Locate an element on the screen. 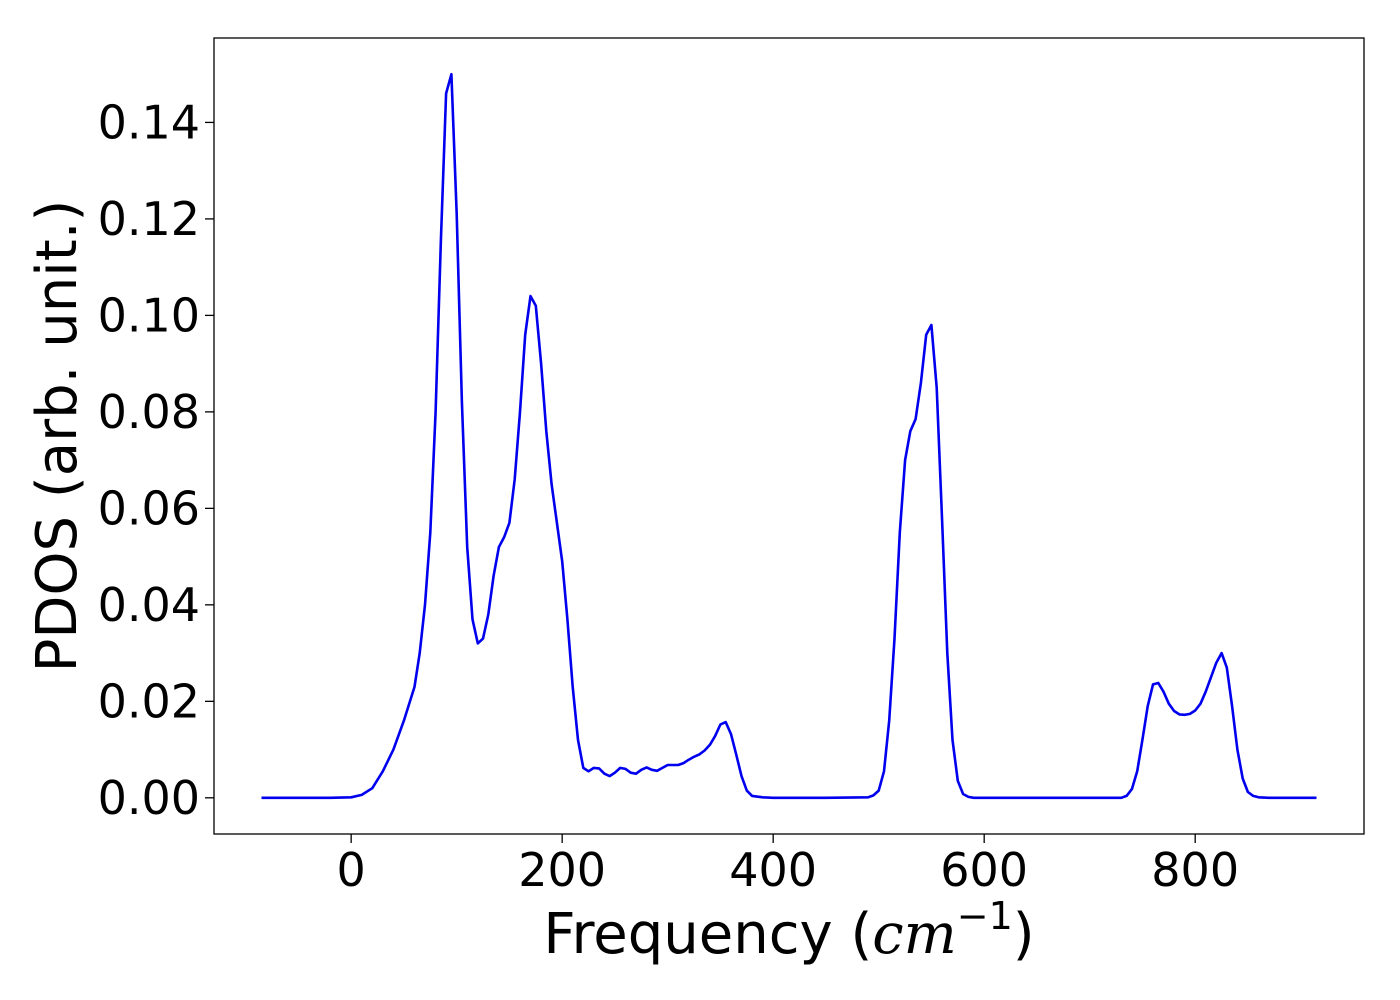 The width and height of the screenshot is (1400, 1000). y-axis-label: PDOS (arb. unit.) is located at coordinates (57, 436).